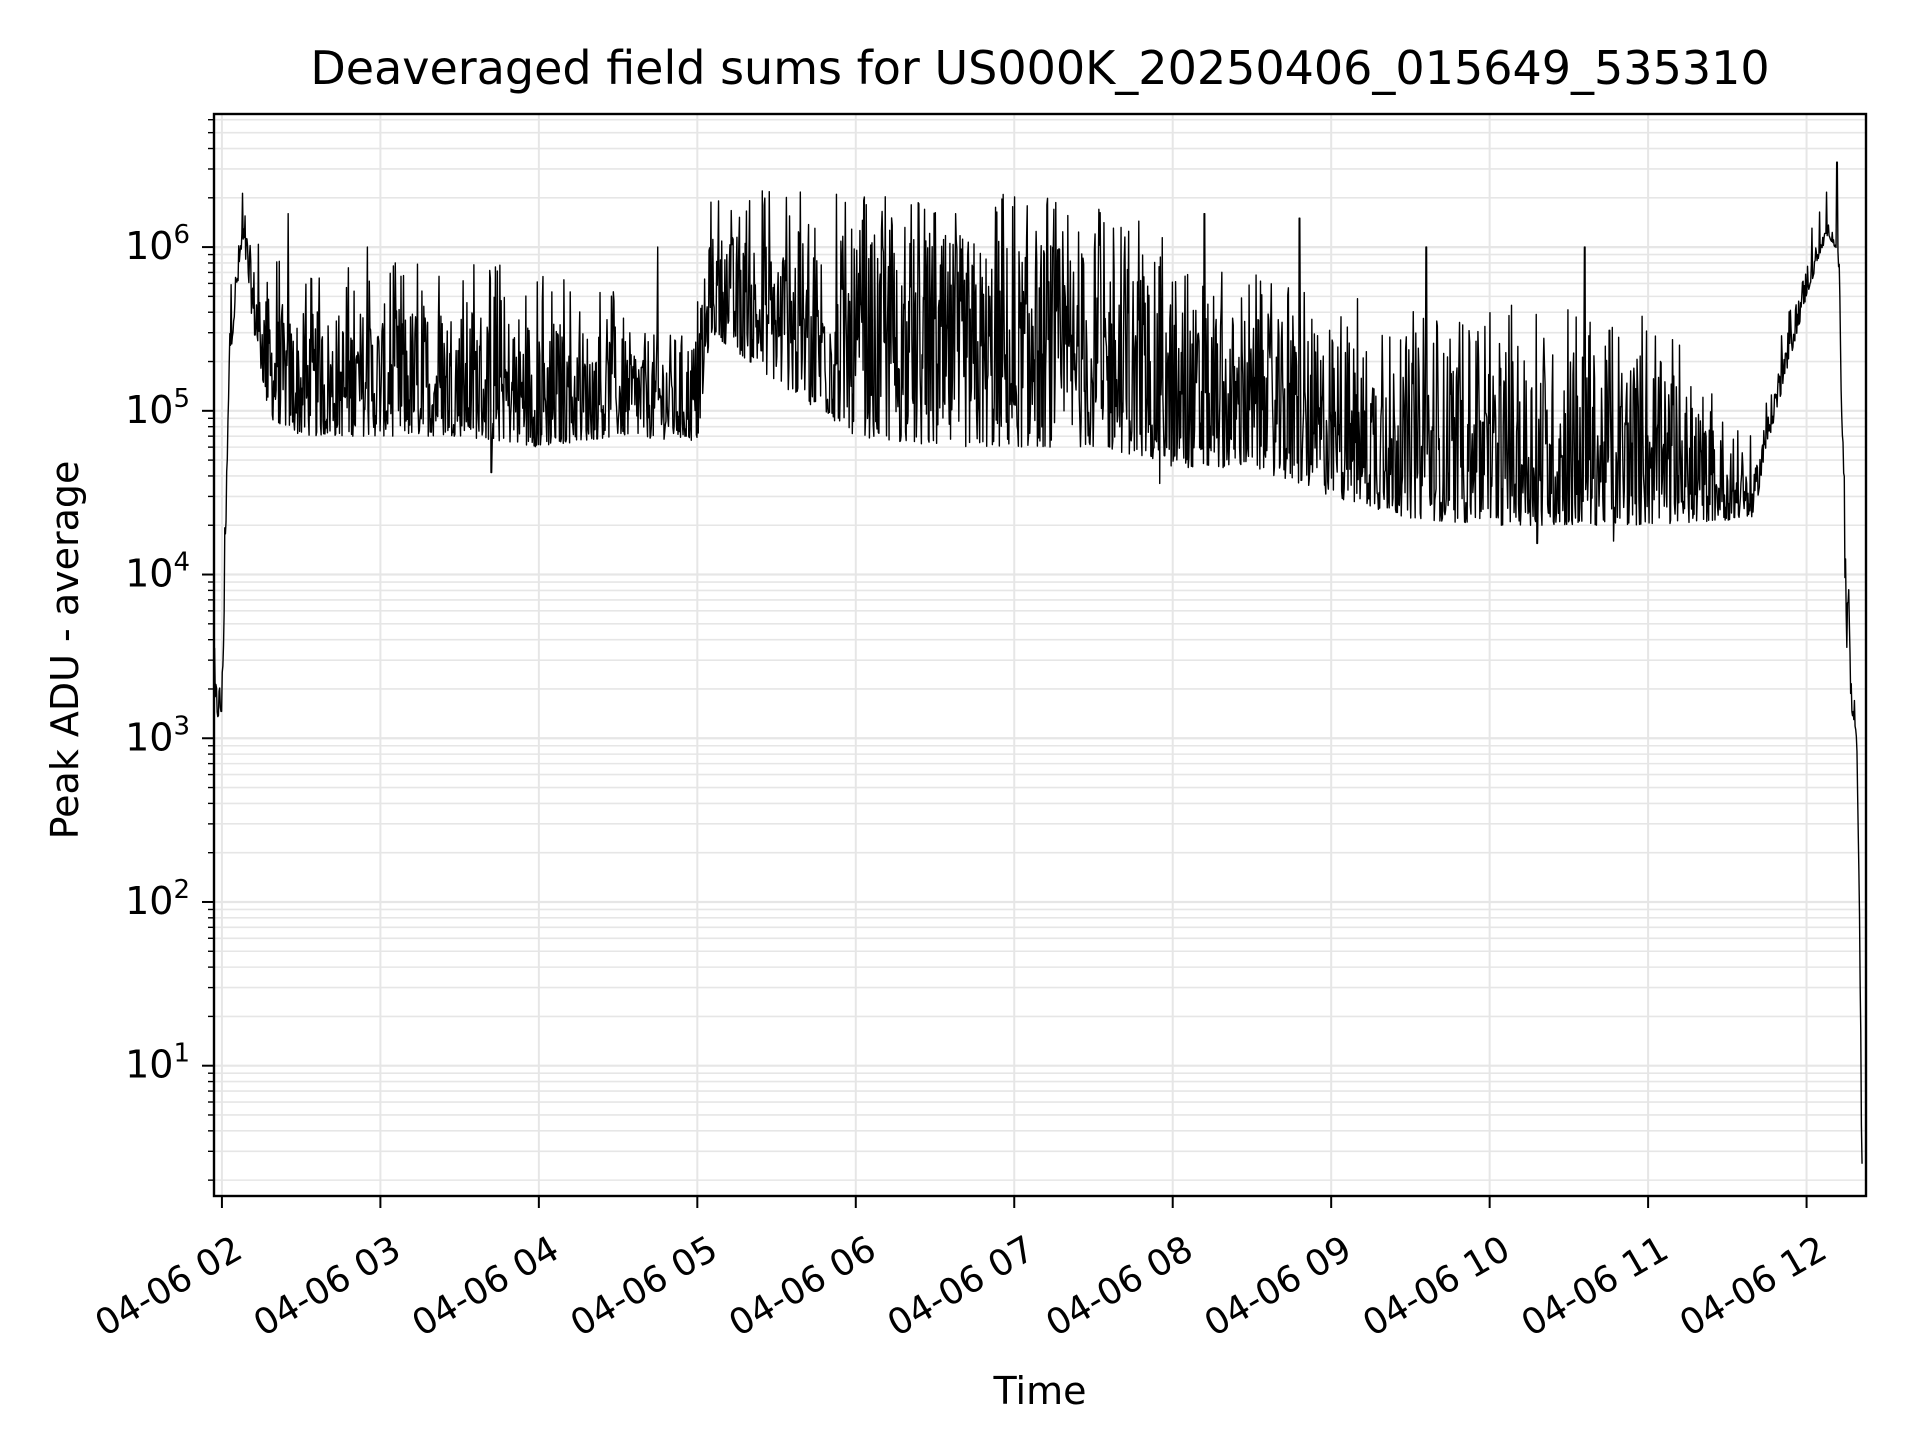 Image resolution: width=1920 pixels, height=1440 pixels. I want to click on y-tick-label: 101, so click(157, 1063).